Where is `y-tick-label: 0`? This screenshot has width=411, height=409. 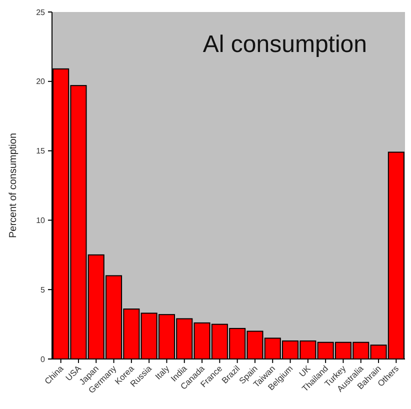
y-tick-label: 0 is located at coordinates (43, 359).